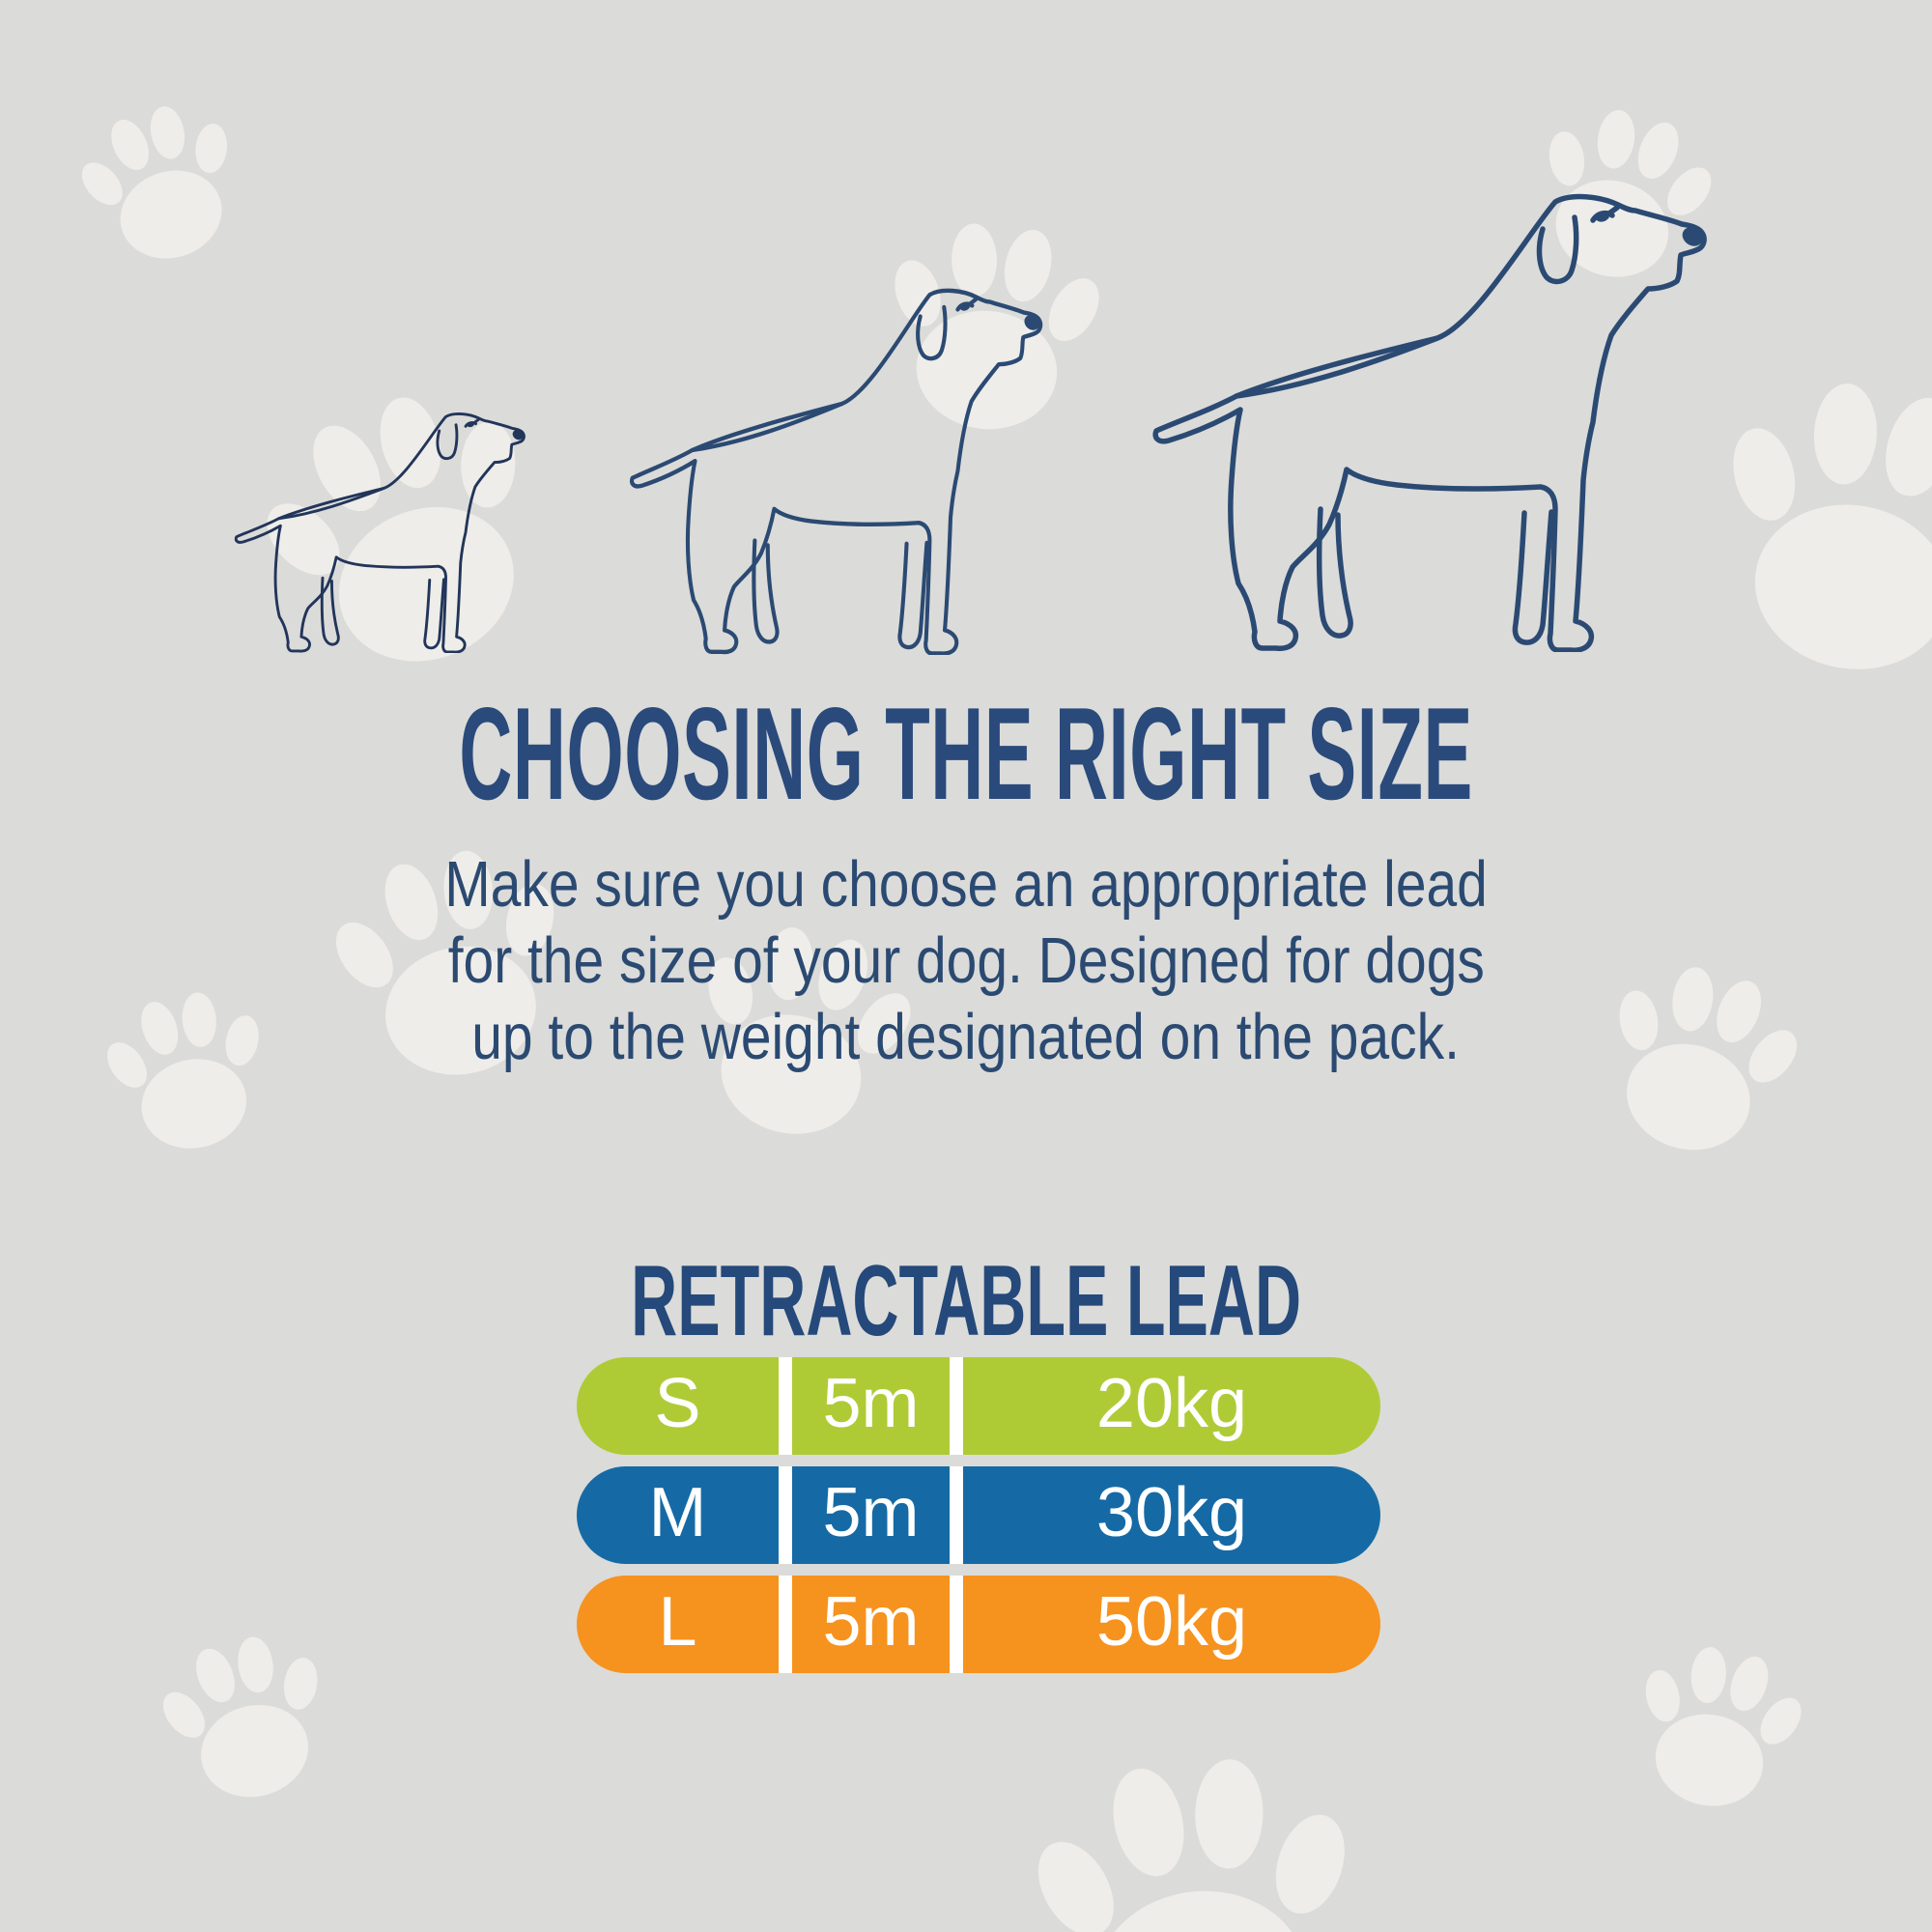  I want to click on size-label: S, so click(677, 1403).